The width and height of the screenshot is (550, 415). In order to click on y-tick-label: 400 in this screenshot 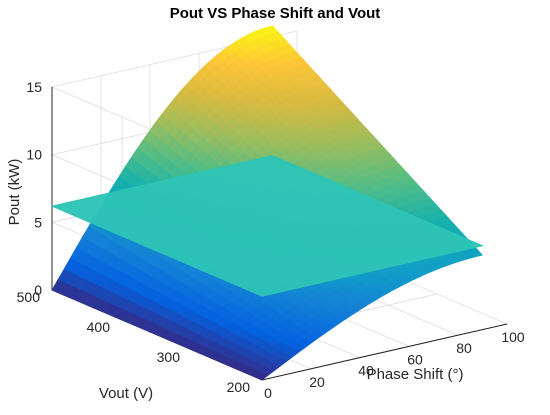, I will do `click(99, 327)`.